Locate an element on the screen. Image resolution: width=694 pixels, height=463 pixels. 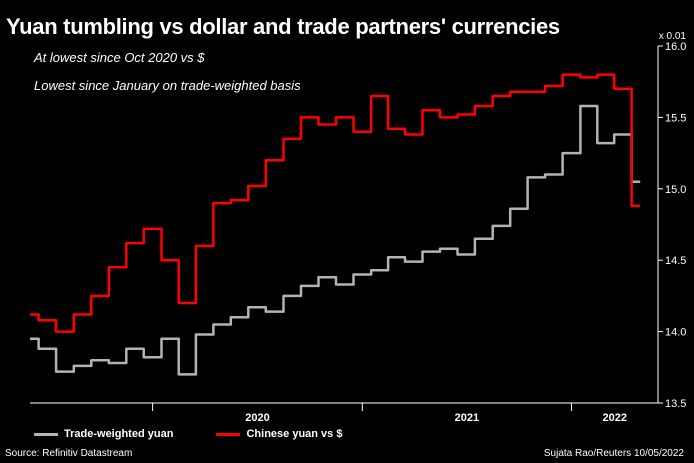
x-year-label: 2022 is located at coordinates (614, 418).